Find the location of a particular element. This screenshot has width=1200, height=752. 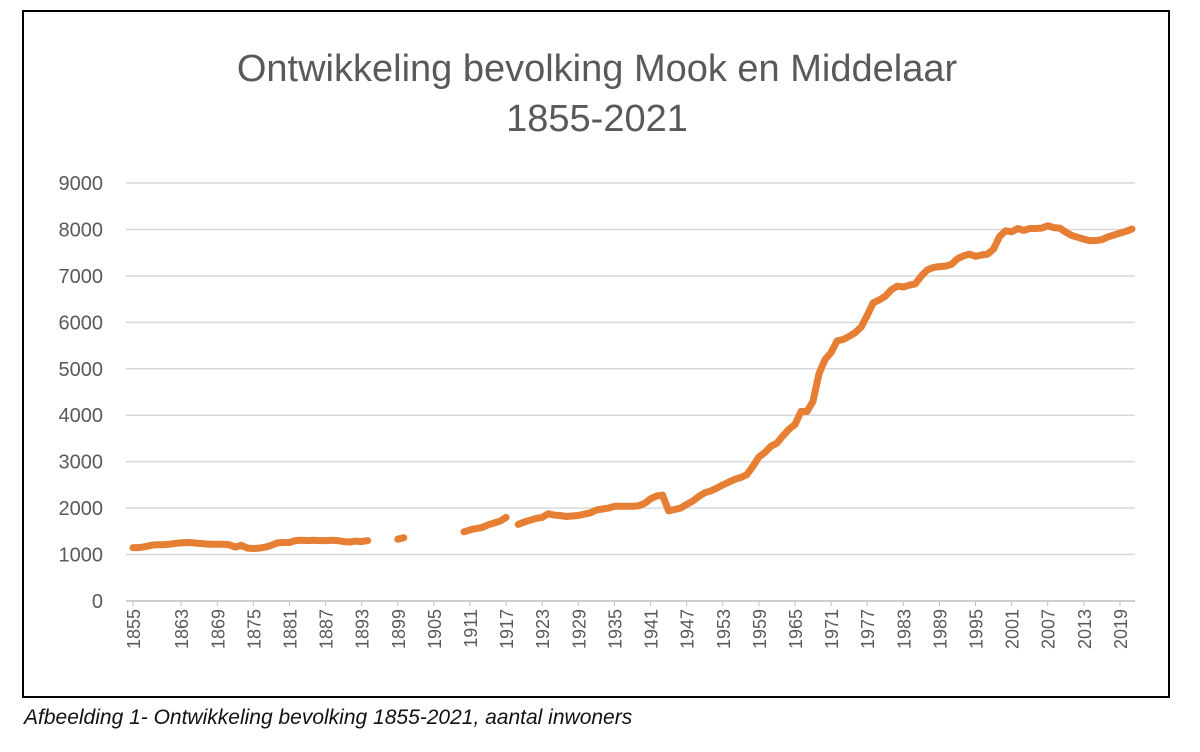

y-tick-label: 9000 is located at coordinates (81, 184).